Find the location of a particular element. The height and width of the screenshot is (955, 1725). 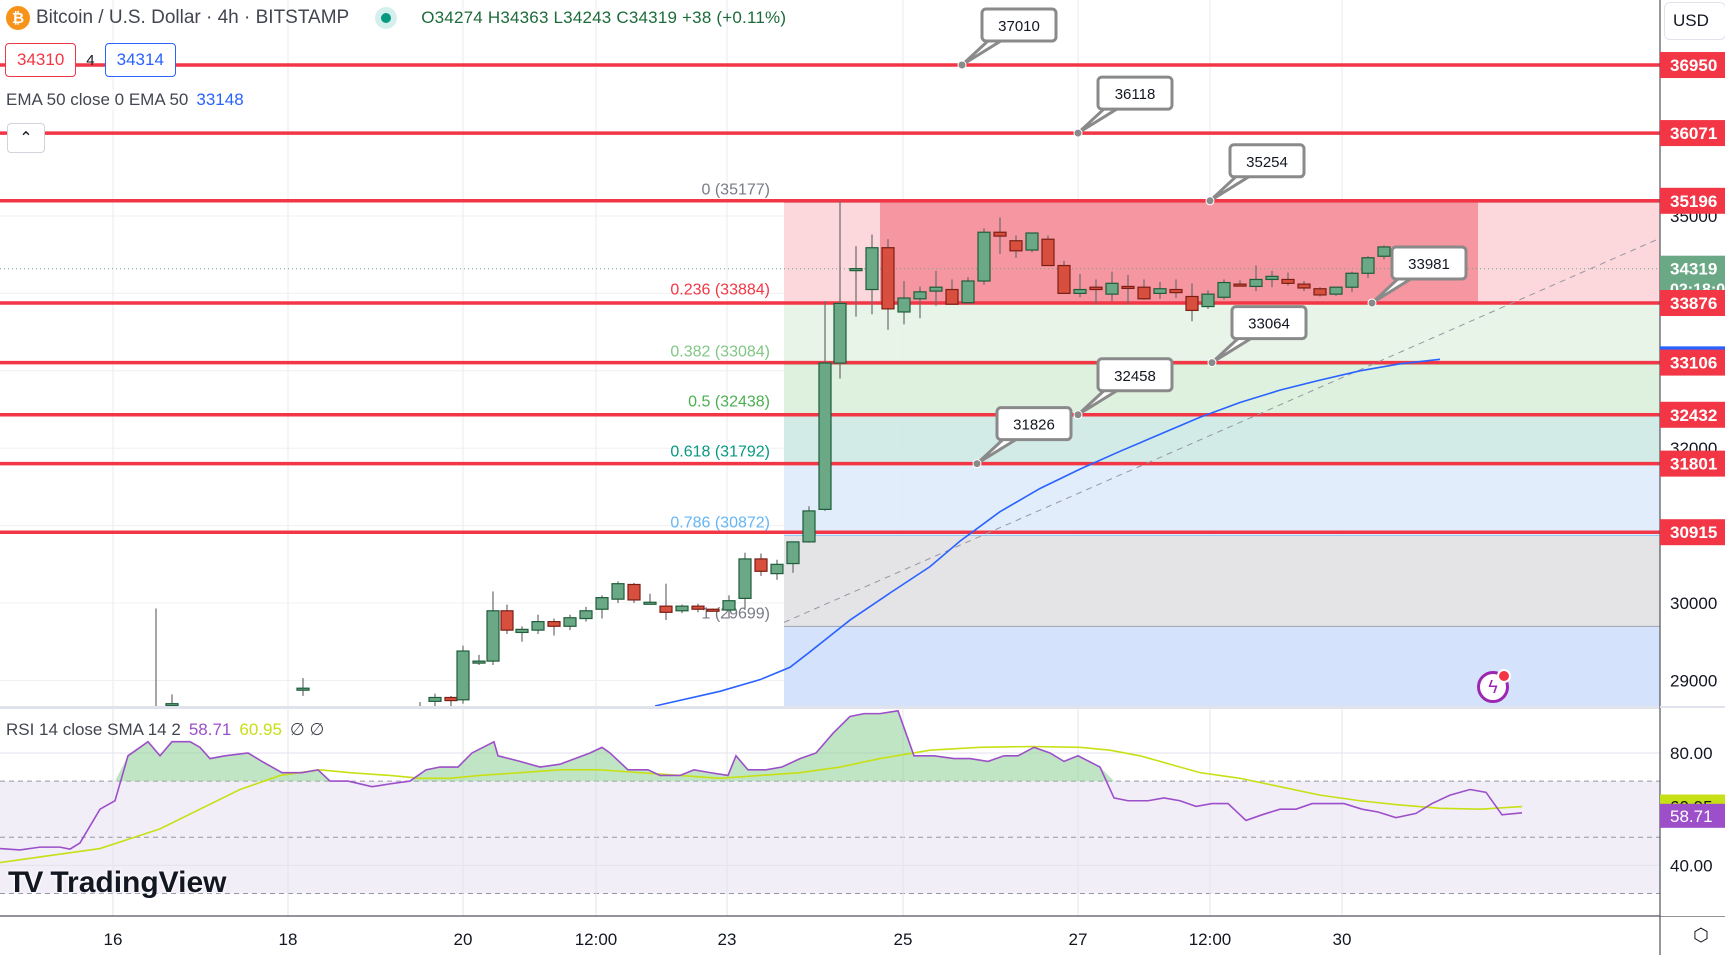

fib-zone is located at coordinates (1222, 666).